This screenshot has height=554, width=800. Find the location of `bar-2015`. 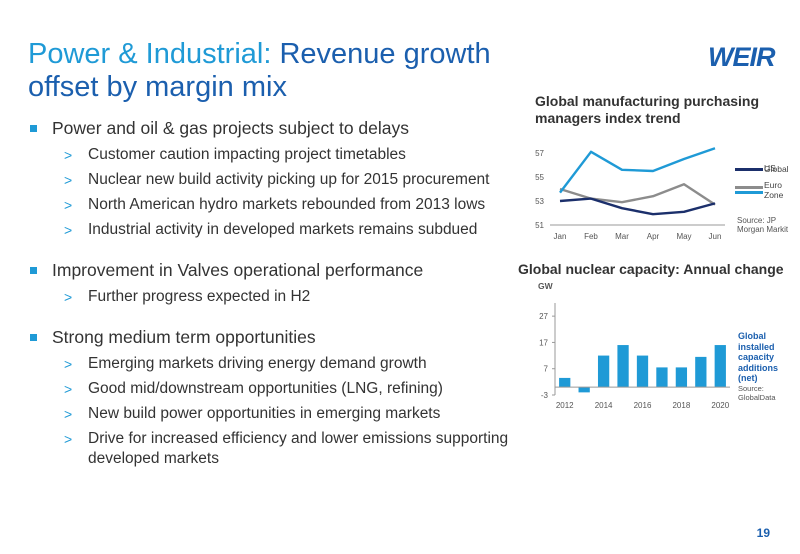

bar-2015 is located at coordinates (623, 366).